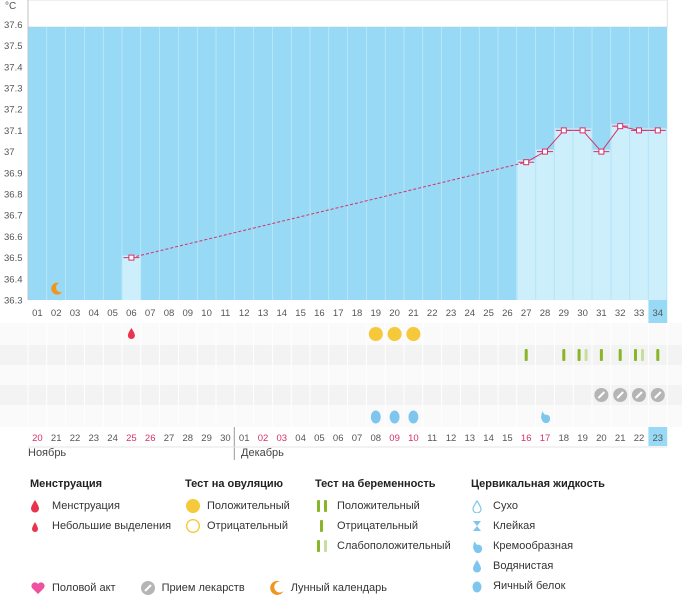 This screenshot has height=598, width=682. I want to click on legend-item-intercourse: Половой акт, so click(73, 588).